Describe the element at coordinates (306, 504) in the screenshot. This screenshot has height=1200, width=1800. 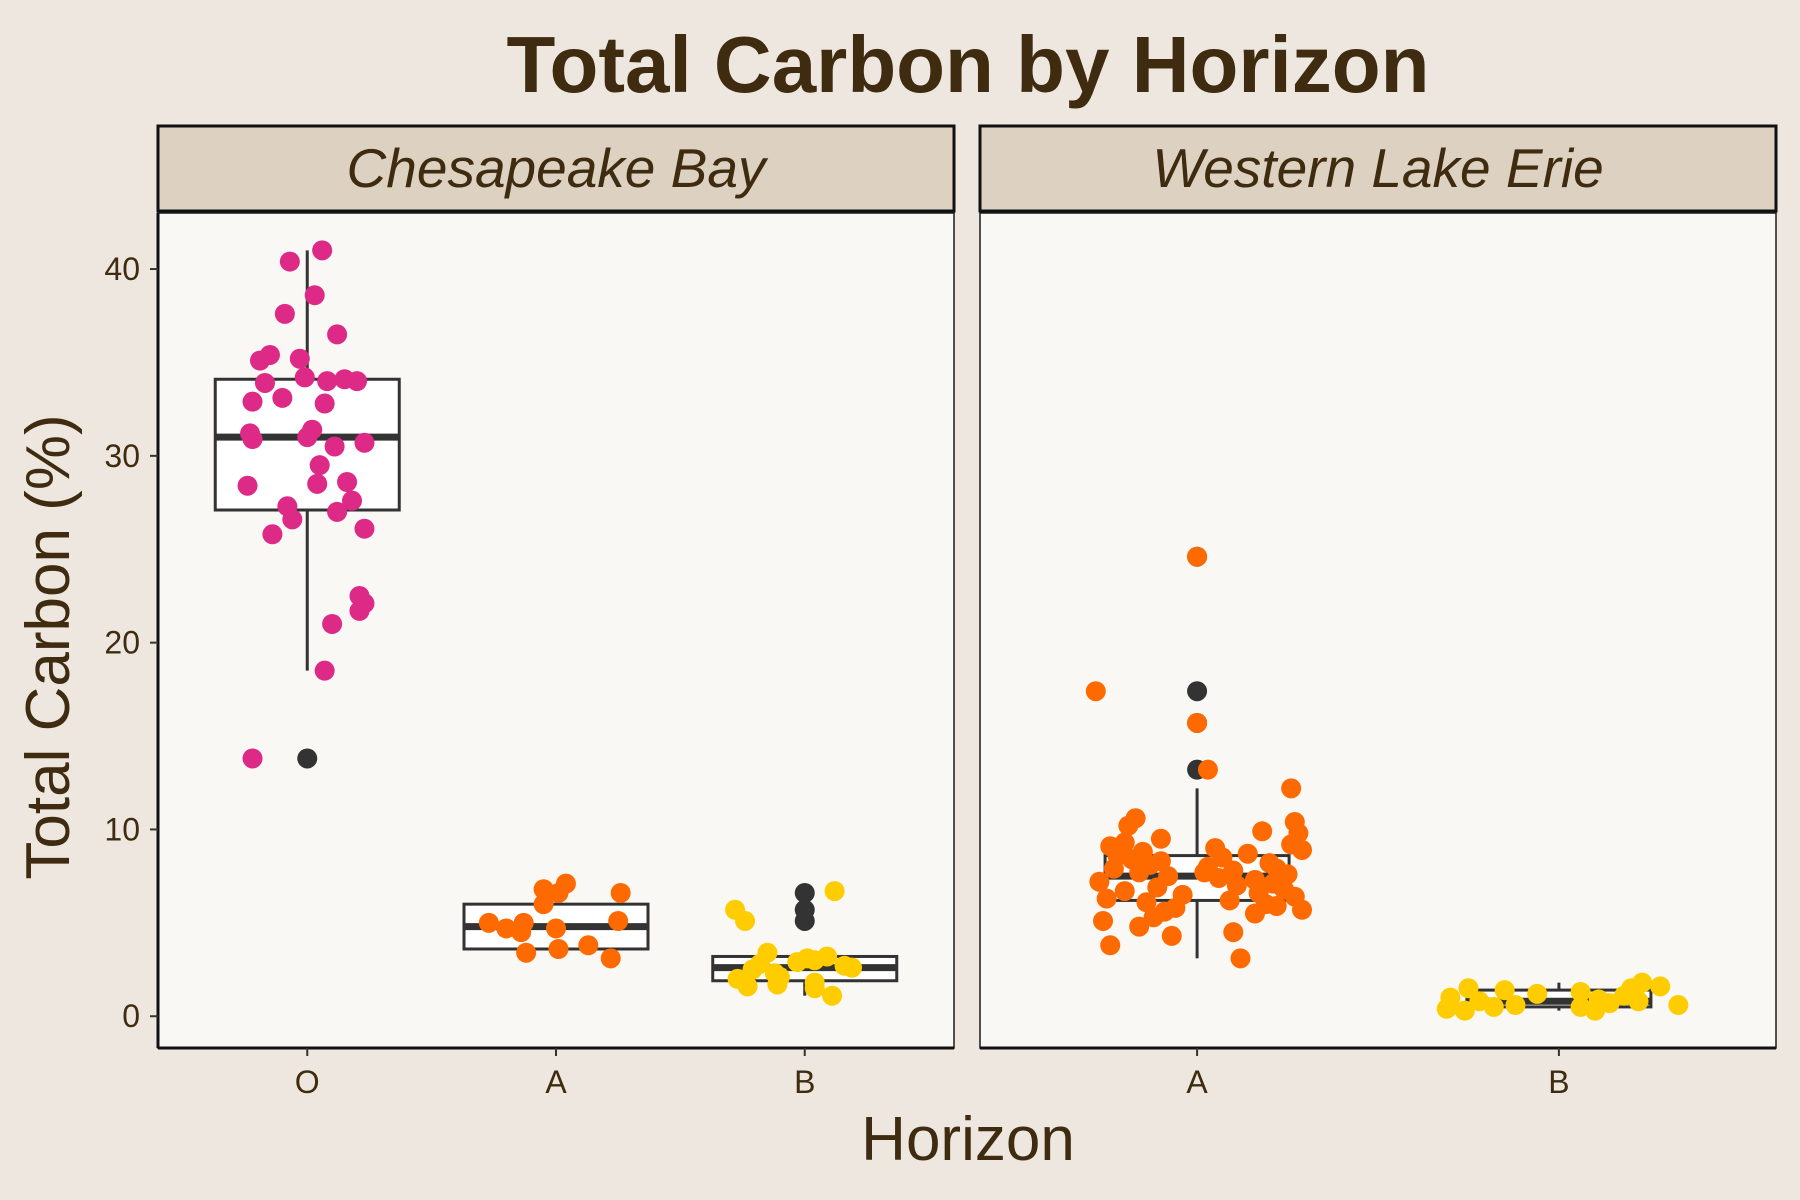
I see `points-O` at that location.